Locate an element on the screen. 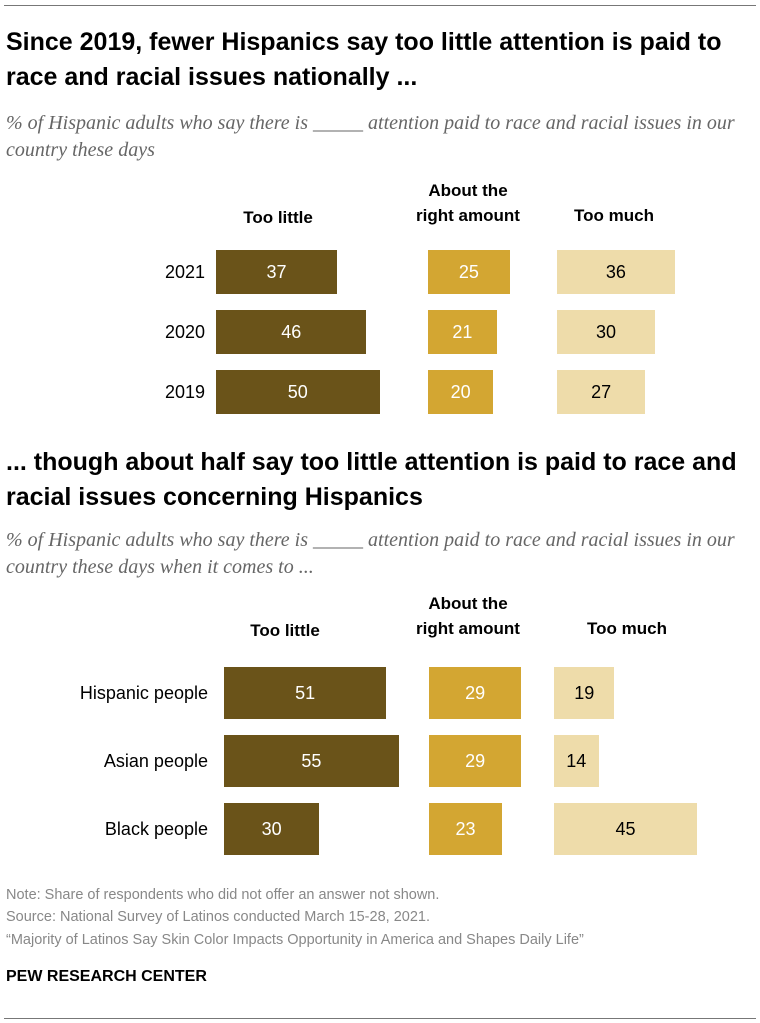 The image size is (760, 1023). bar-too-much: 19 is located at coordinates (584, 693).